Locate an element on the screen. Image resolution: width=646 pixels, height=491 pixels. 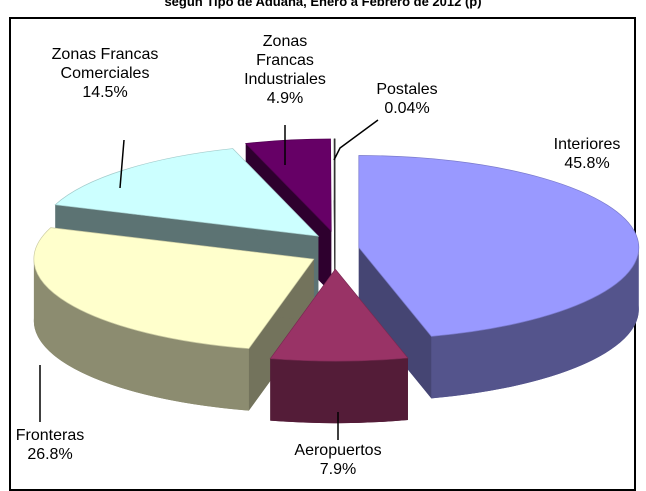
category-label: Zonas Francas Comerciales is located at coordinates (105, 64).